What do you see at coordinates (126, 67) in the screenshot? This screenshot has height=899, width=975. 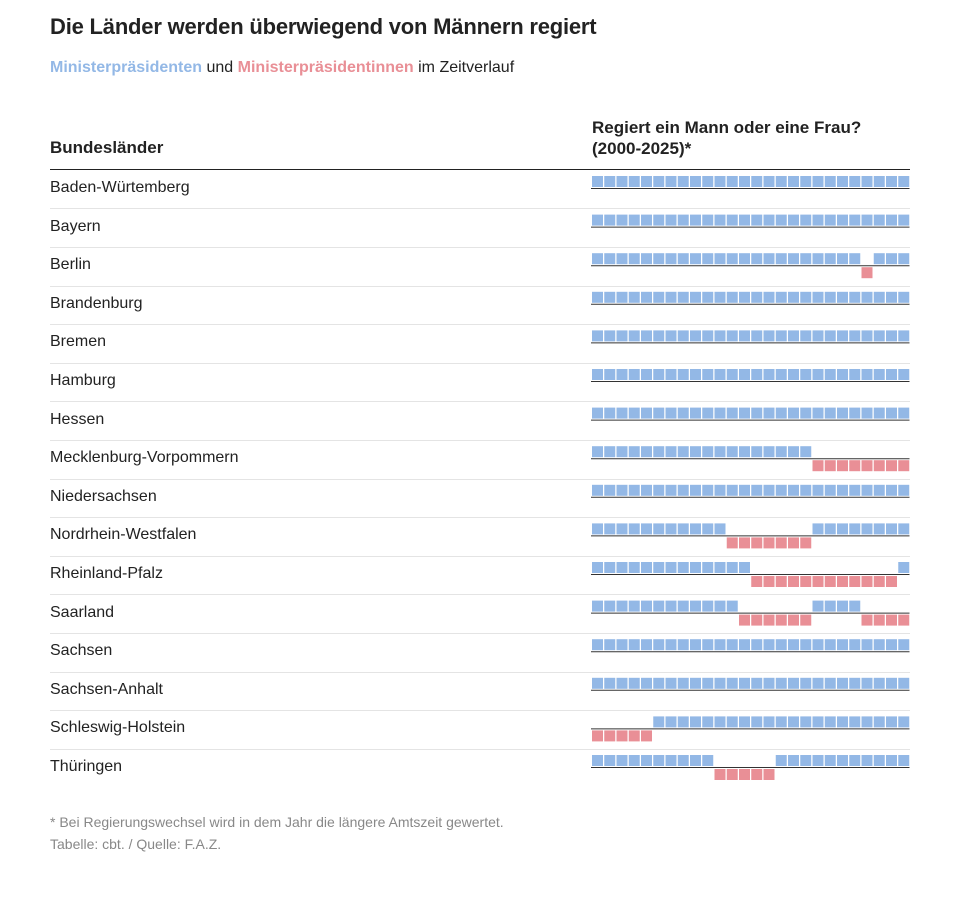 I see `legend-male: Ministerpräsidenten` at bounding box center [126, 67].